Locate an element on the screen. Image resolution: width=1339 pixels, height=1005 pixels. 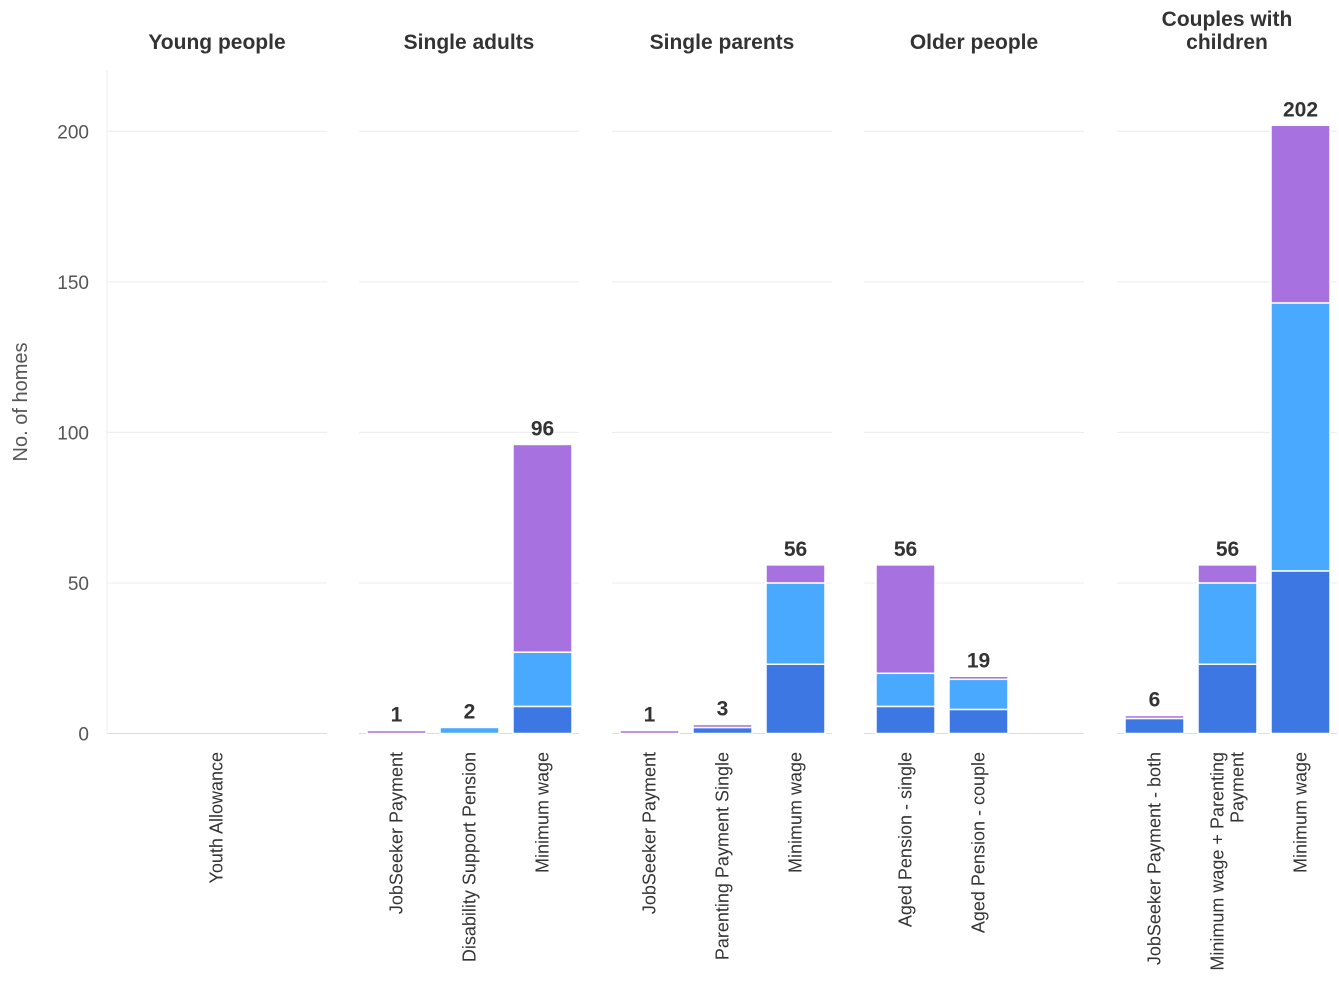
panel-title-line: Single adults is located at coordinates (469, 42).